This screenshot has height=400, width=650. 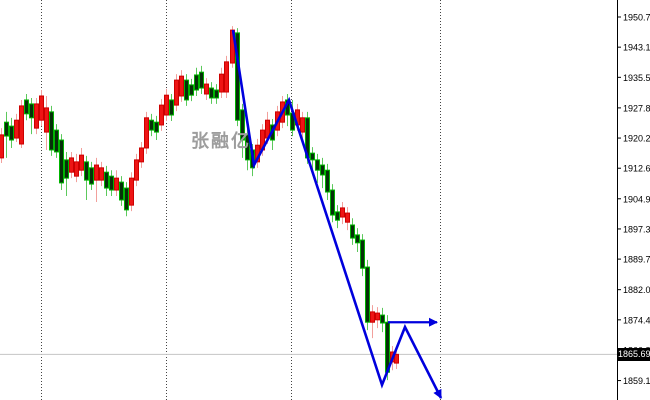 What do you see at coordinates (636, 139) in the screenshot?
I see `axis-price-label: 1920.20` at bounding box center [636, 139].